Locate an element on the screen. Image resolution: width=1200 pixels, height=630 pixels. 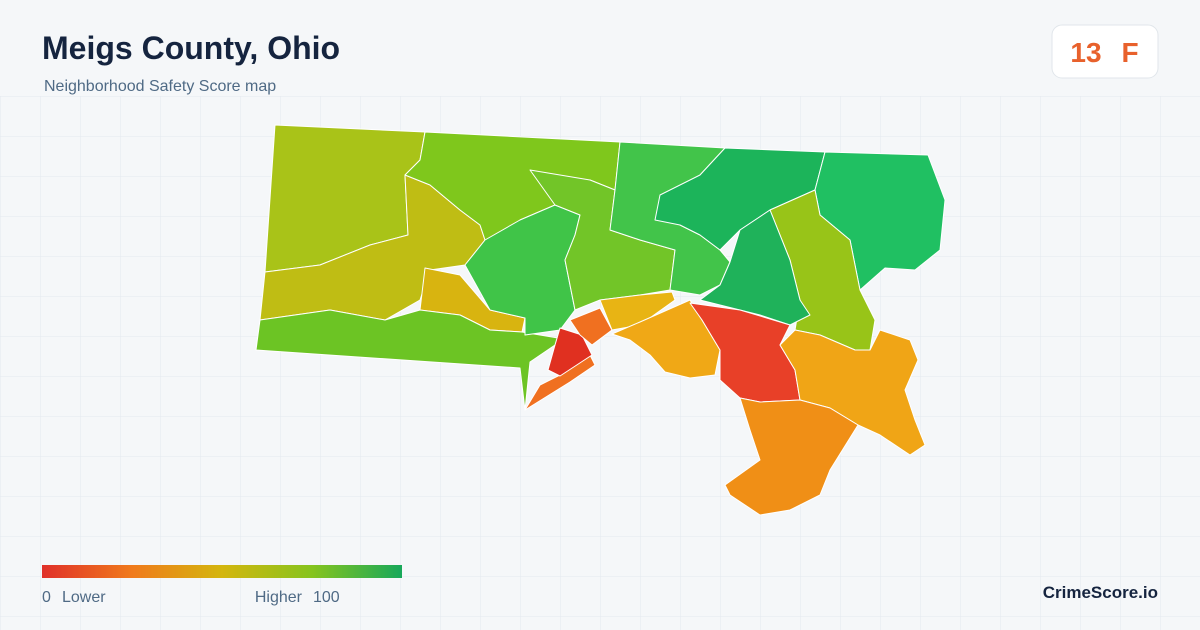
score: 13 is located at coordinates (1085, 52).